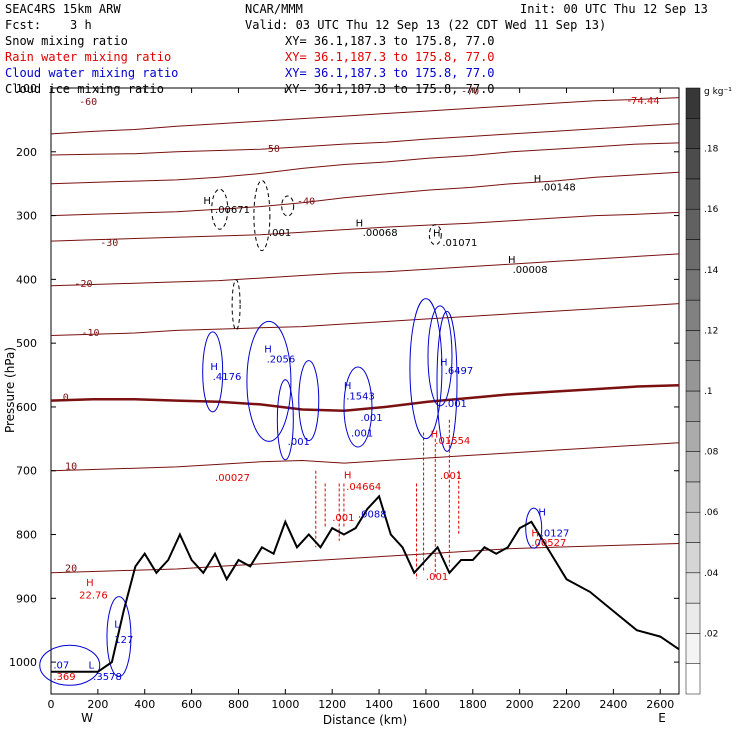  I want to click on colorbar-tick-label: .02, so click(711, 634).